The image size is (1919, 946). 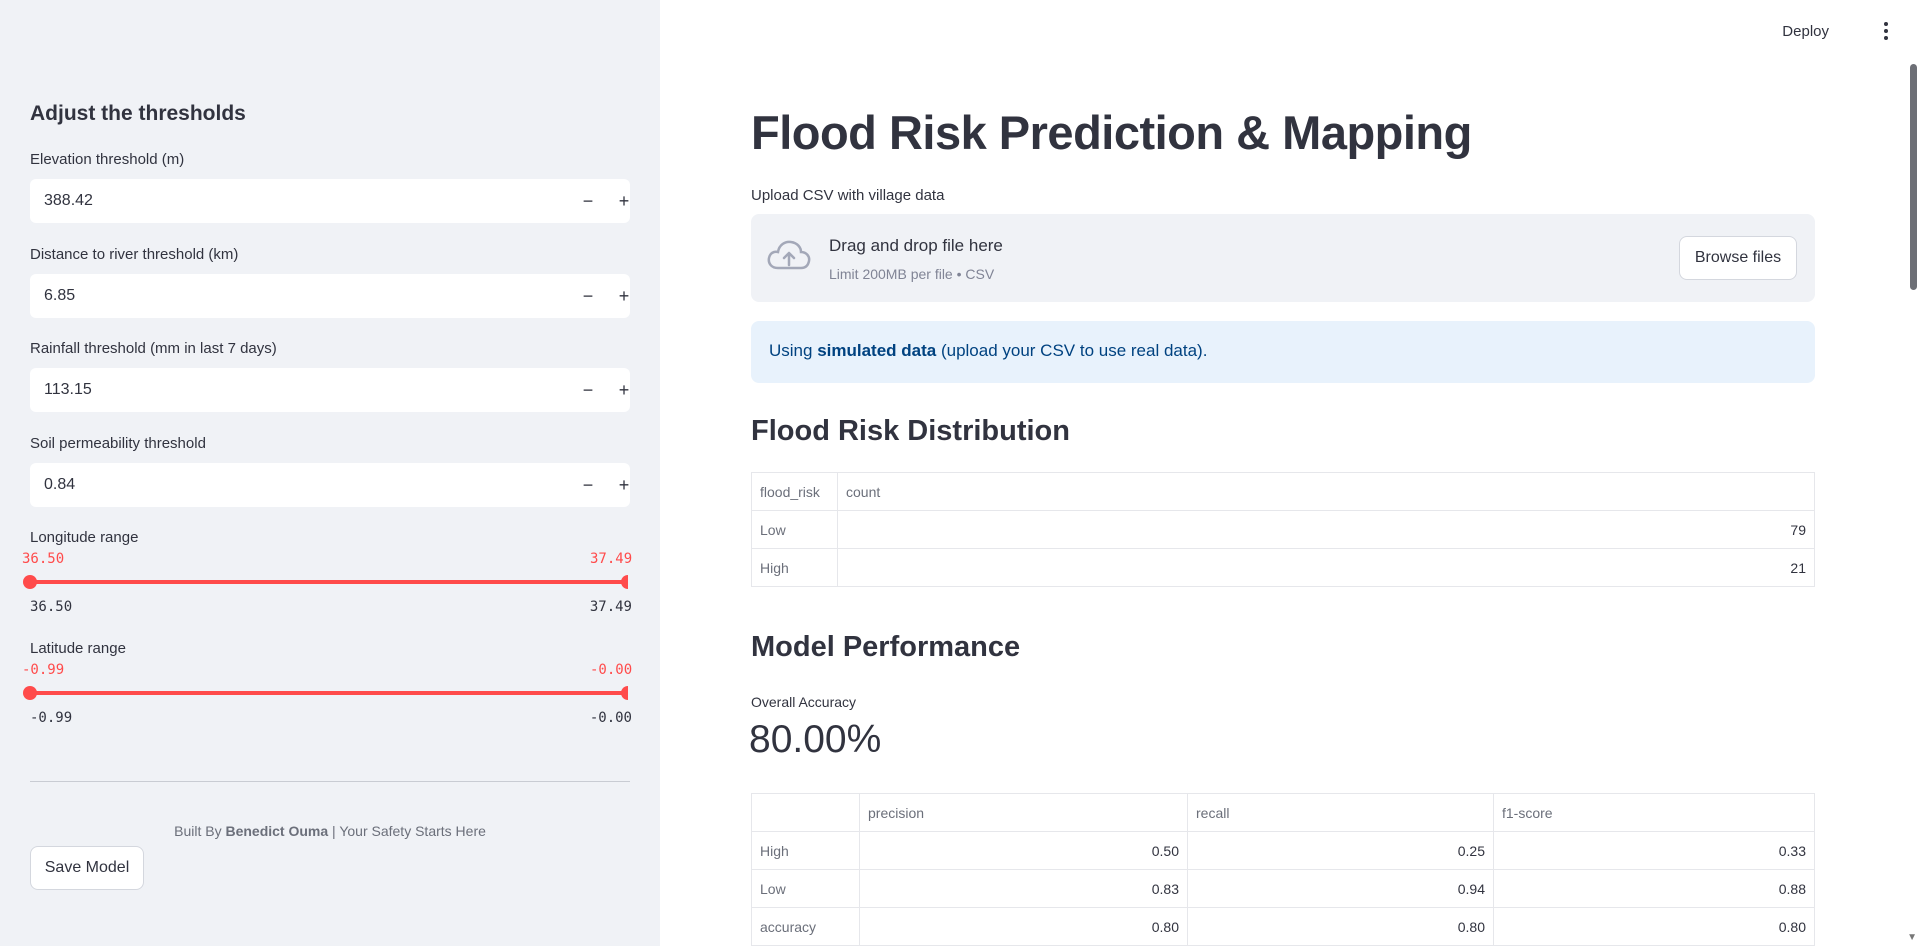 I want to click on info-bold: simulated data, so click(x=877, y=350).